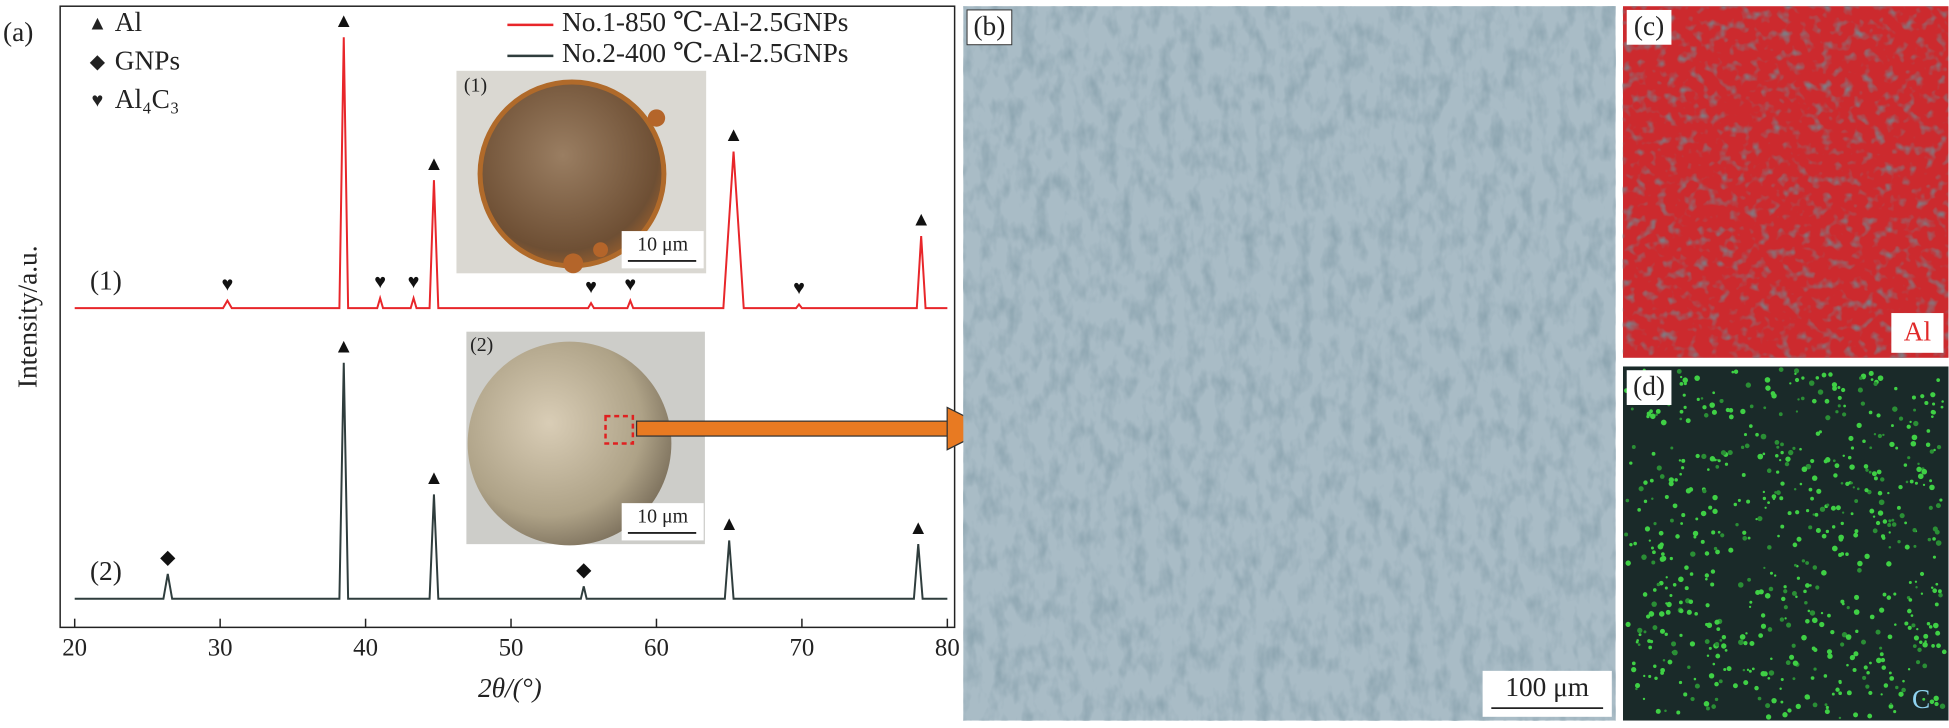 This screenshot has height=728, width=1949. What do you see at coordinates (1785, 543) in the screenshot?
I see `map-c` at bounding box center [1785, 543].